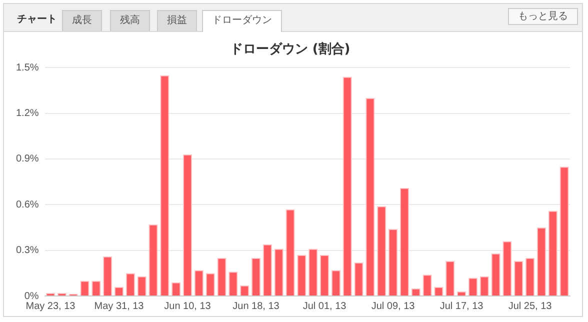  I want to click on x-tick-label: Jul 09, 13, so click(393, 306).